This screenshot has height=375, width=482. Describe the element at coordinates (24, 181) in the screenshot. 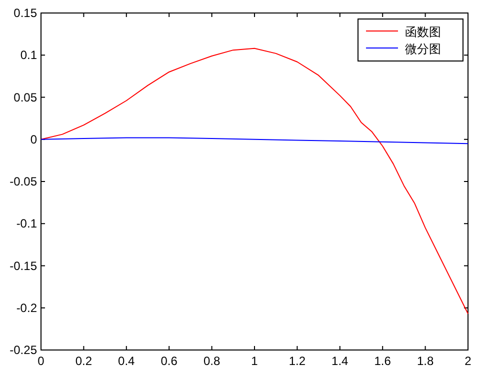

I see `y-tick-label: -0.05` at that location.